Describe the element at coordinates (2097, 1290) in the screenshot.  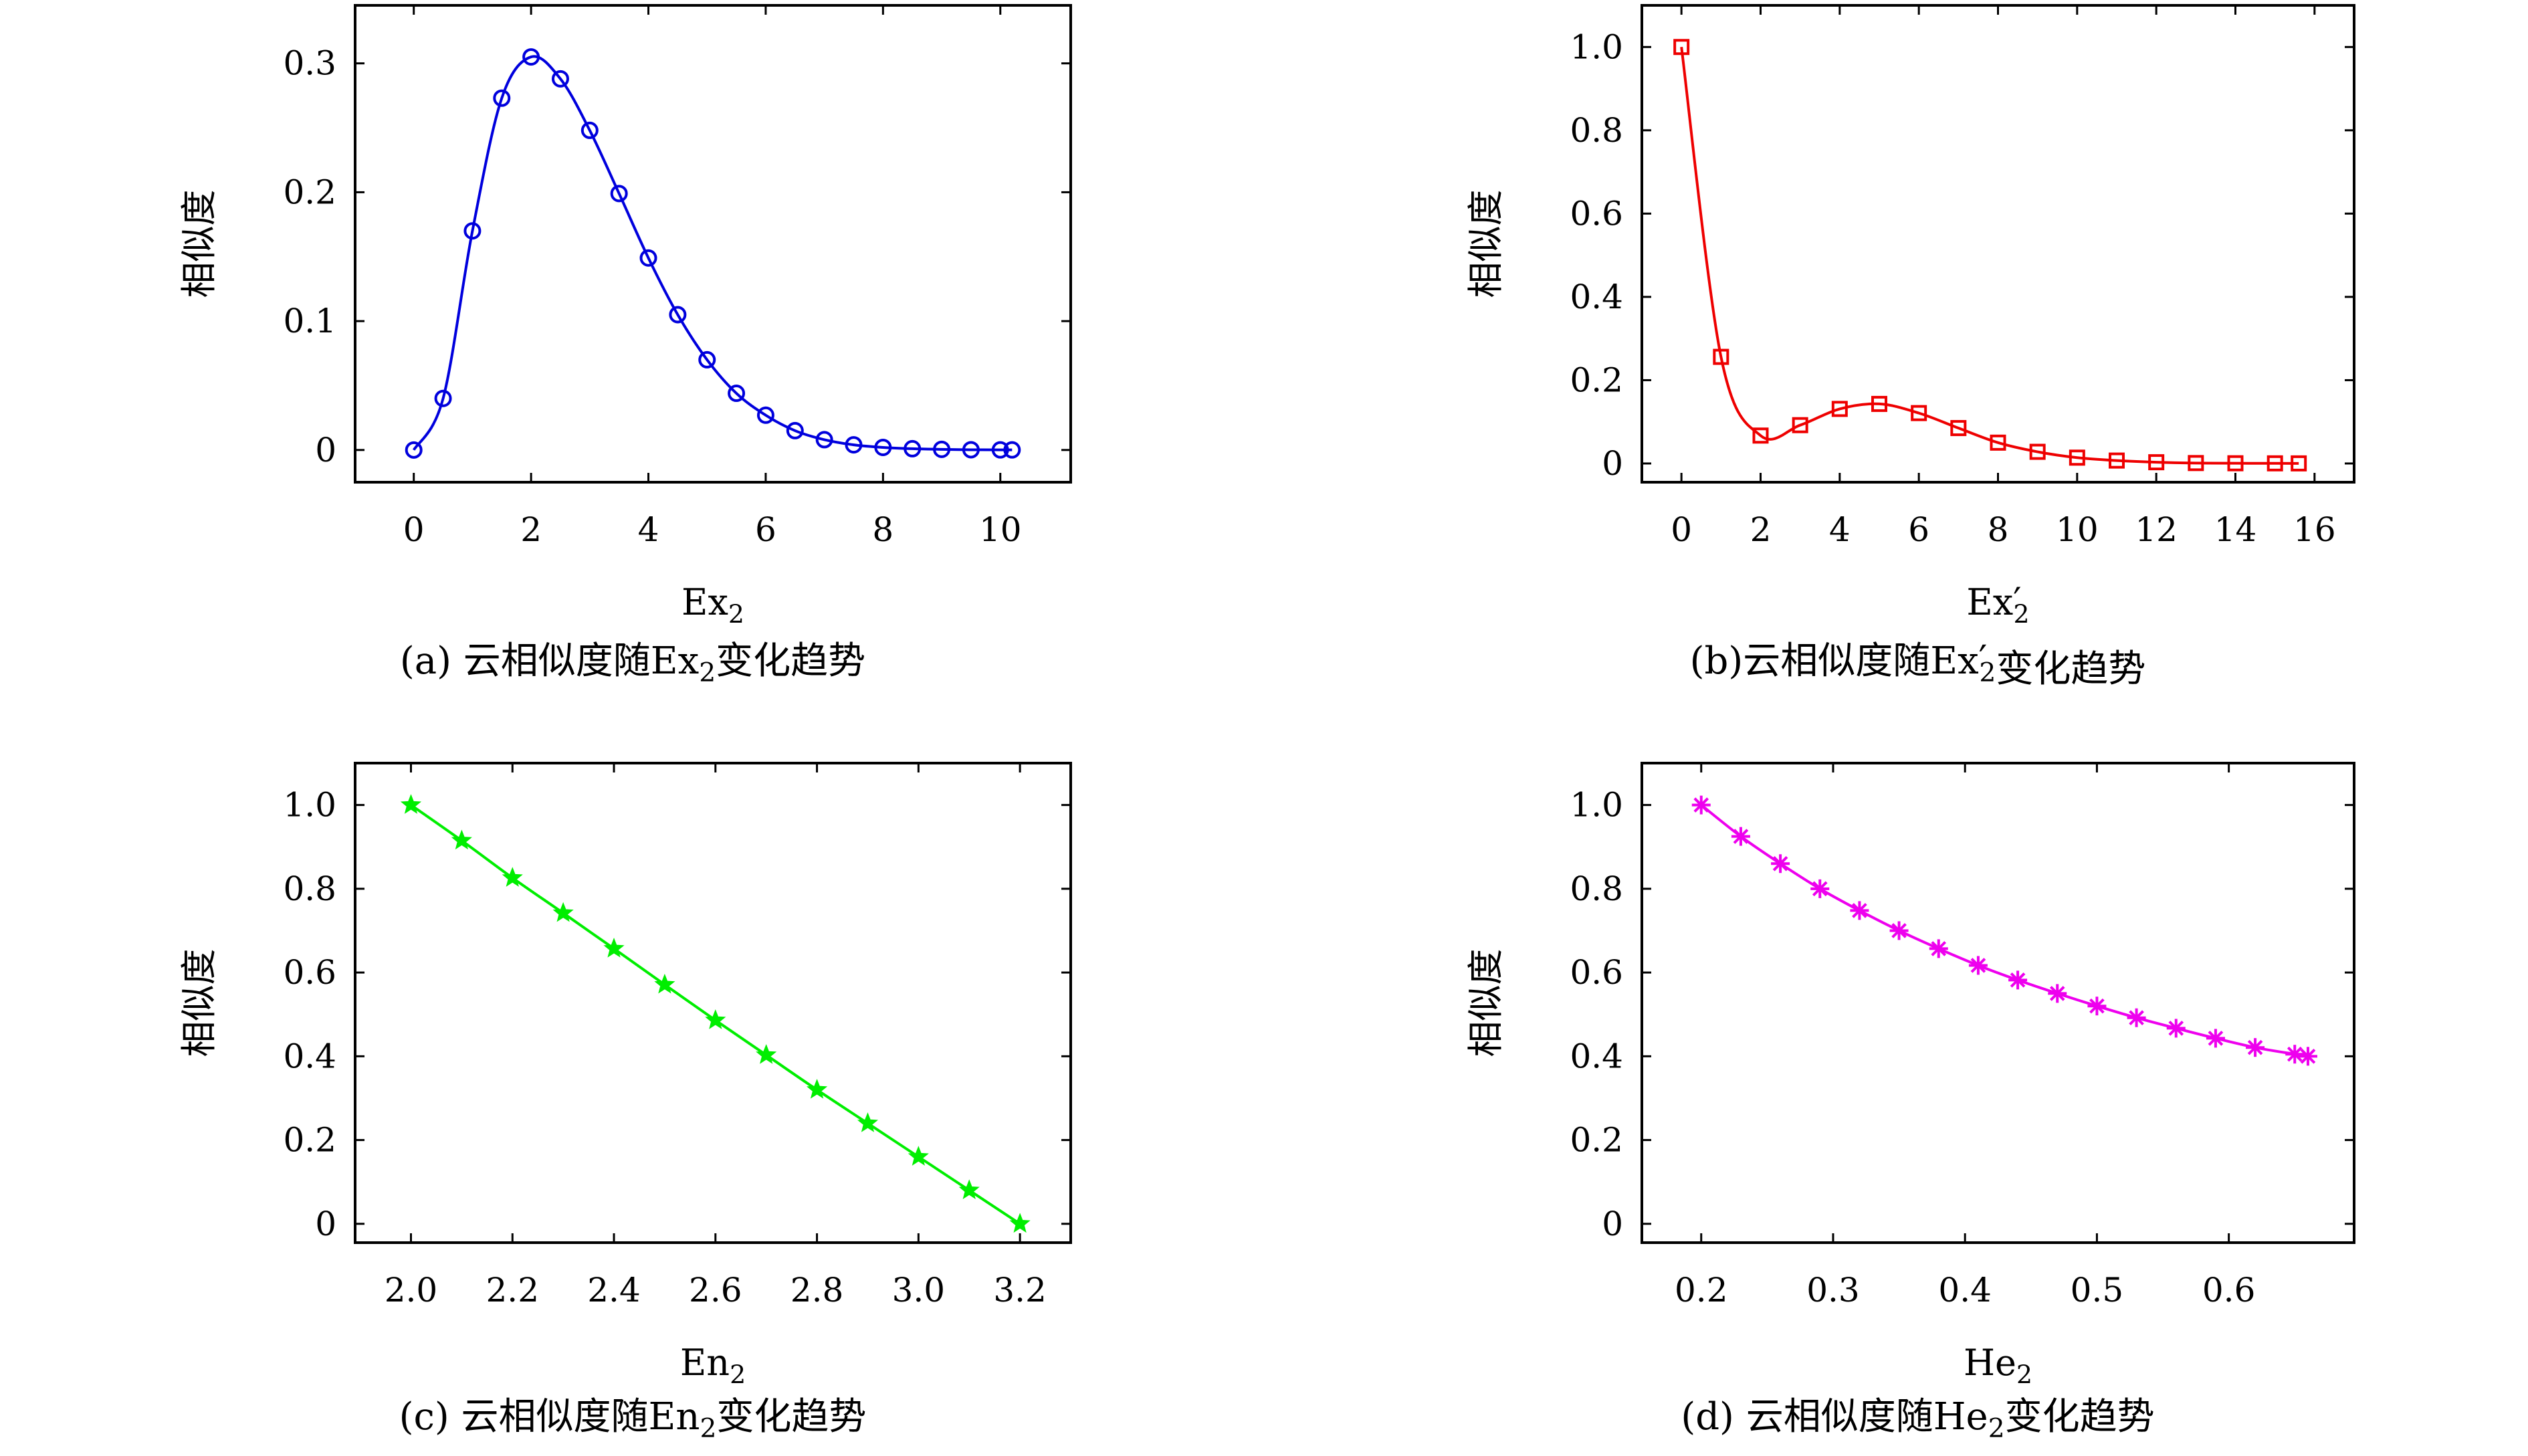
I see `x-tick-label: 0.5` at that location.